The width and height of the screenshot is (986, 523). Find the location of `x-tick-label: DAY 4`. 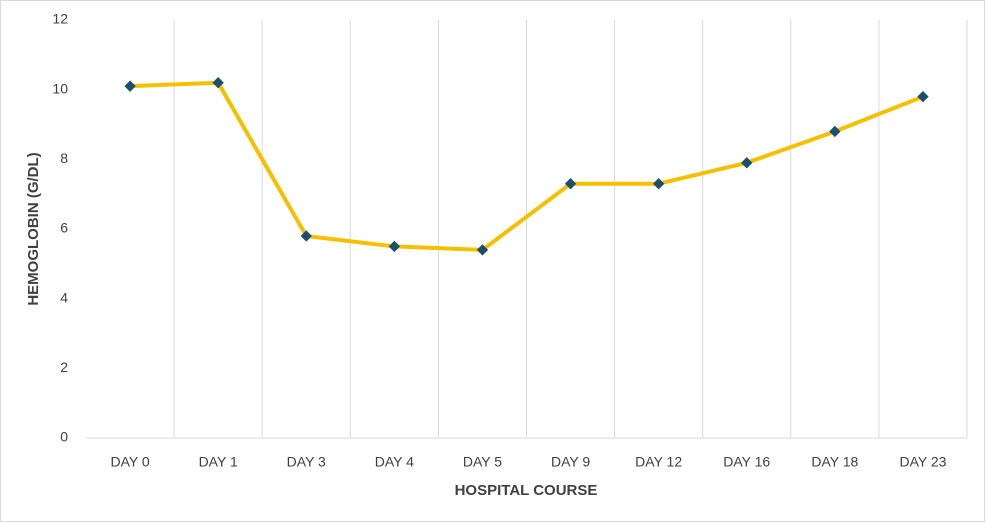

x-tick-label: DAY 4 is located at coordinates (394, 462).